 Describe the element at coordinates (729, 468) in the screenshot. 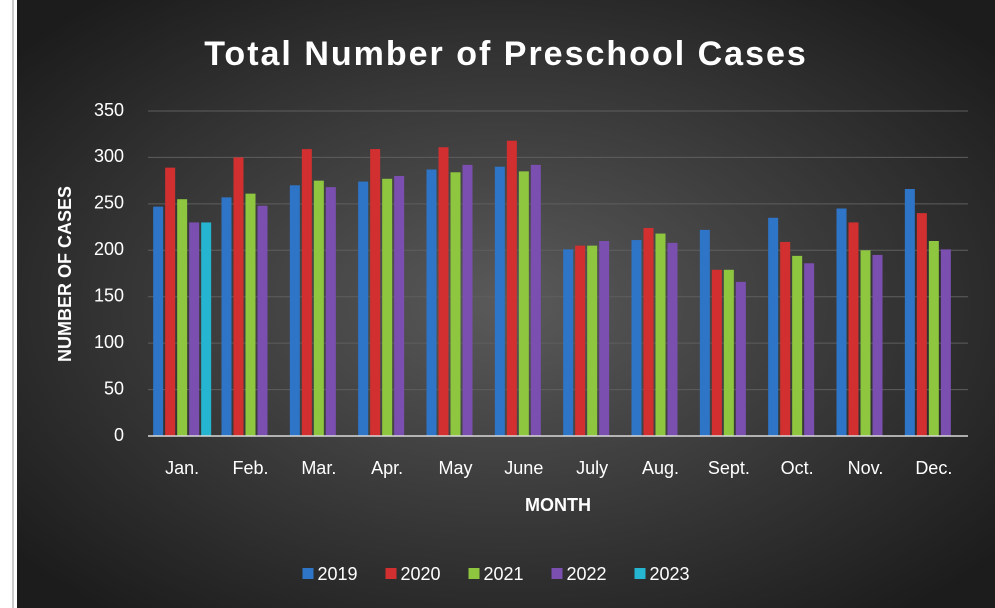

I see `x-tick-label: Sept.` at that location.